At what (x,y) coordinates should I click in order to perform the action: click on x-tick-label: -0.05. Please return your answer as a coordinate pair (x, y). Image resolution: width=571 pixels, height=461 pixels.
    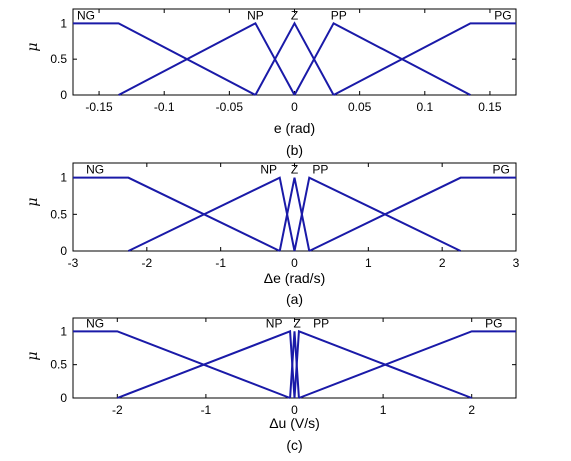
    Looking at the image, I should click on (230, 107).